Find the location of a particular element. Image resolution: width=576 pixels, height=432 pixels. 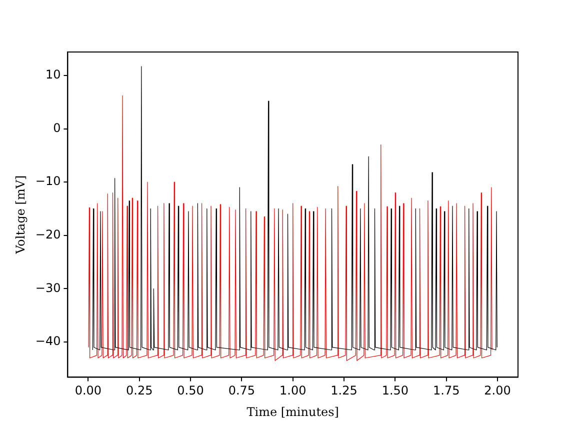

x-tick-label: 1.50 is located at coordinates (395, 391).